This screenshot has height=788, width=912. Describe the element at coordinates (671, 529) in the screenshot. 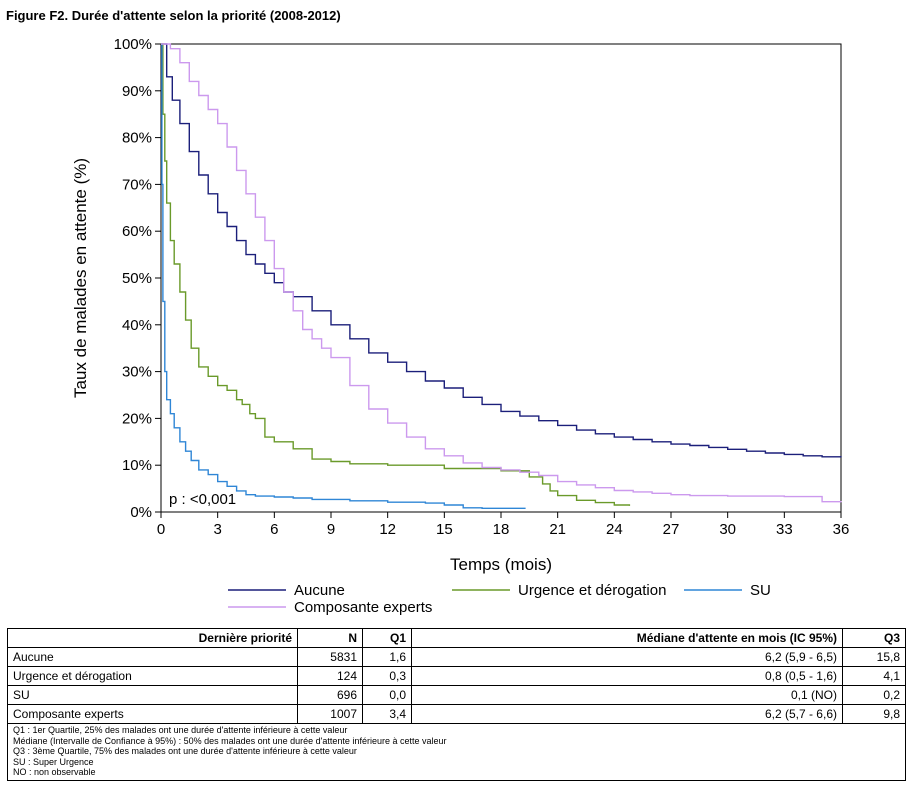

I see `x-tick-label: 27` at that location.